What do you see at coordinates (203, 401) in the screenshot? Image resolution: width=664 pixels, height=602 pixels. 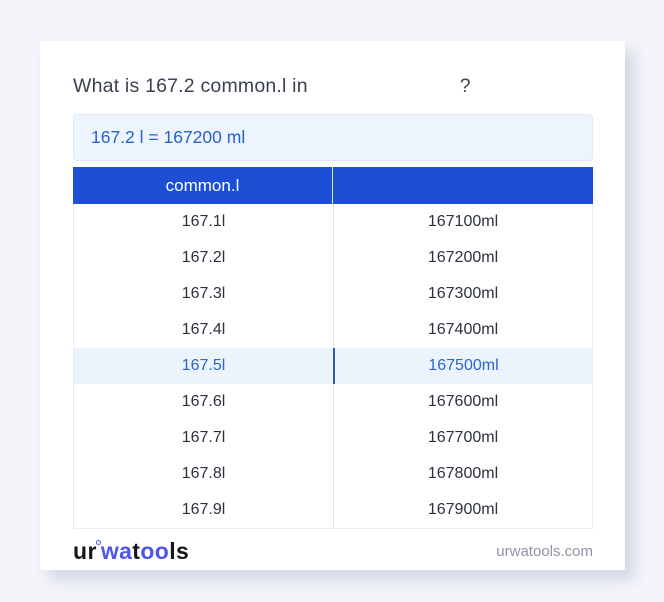 I see `liters-cell: 167.6l` at bounding box center [203, 401].